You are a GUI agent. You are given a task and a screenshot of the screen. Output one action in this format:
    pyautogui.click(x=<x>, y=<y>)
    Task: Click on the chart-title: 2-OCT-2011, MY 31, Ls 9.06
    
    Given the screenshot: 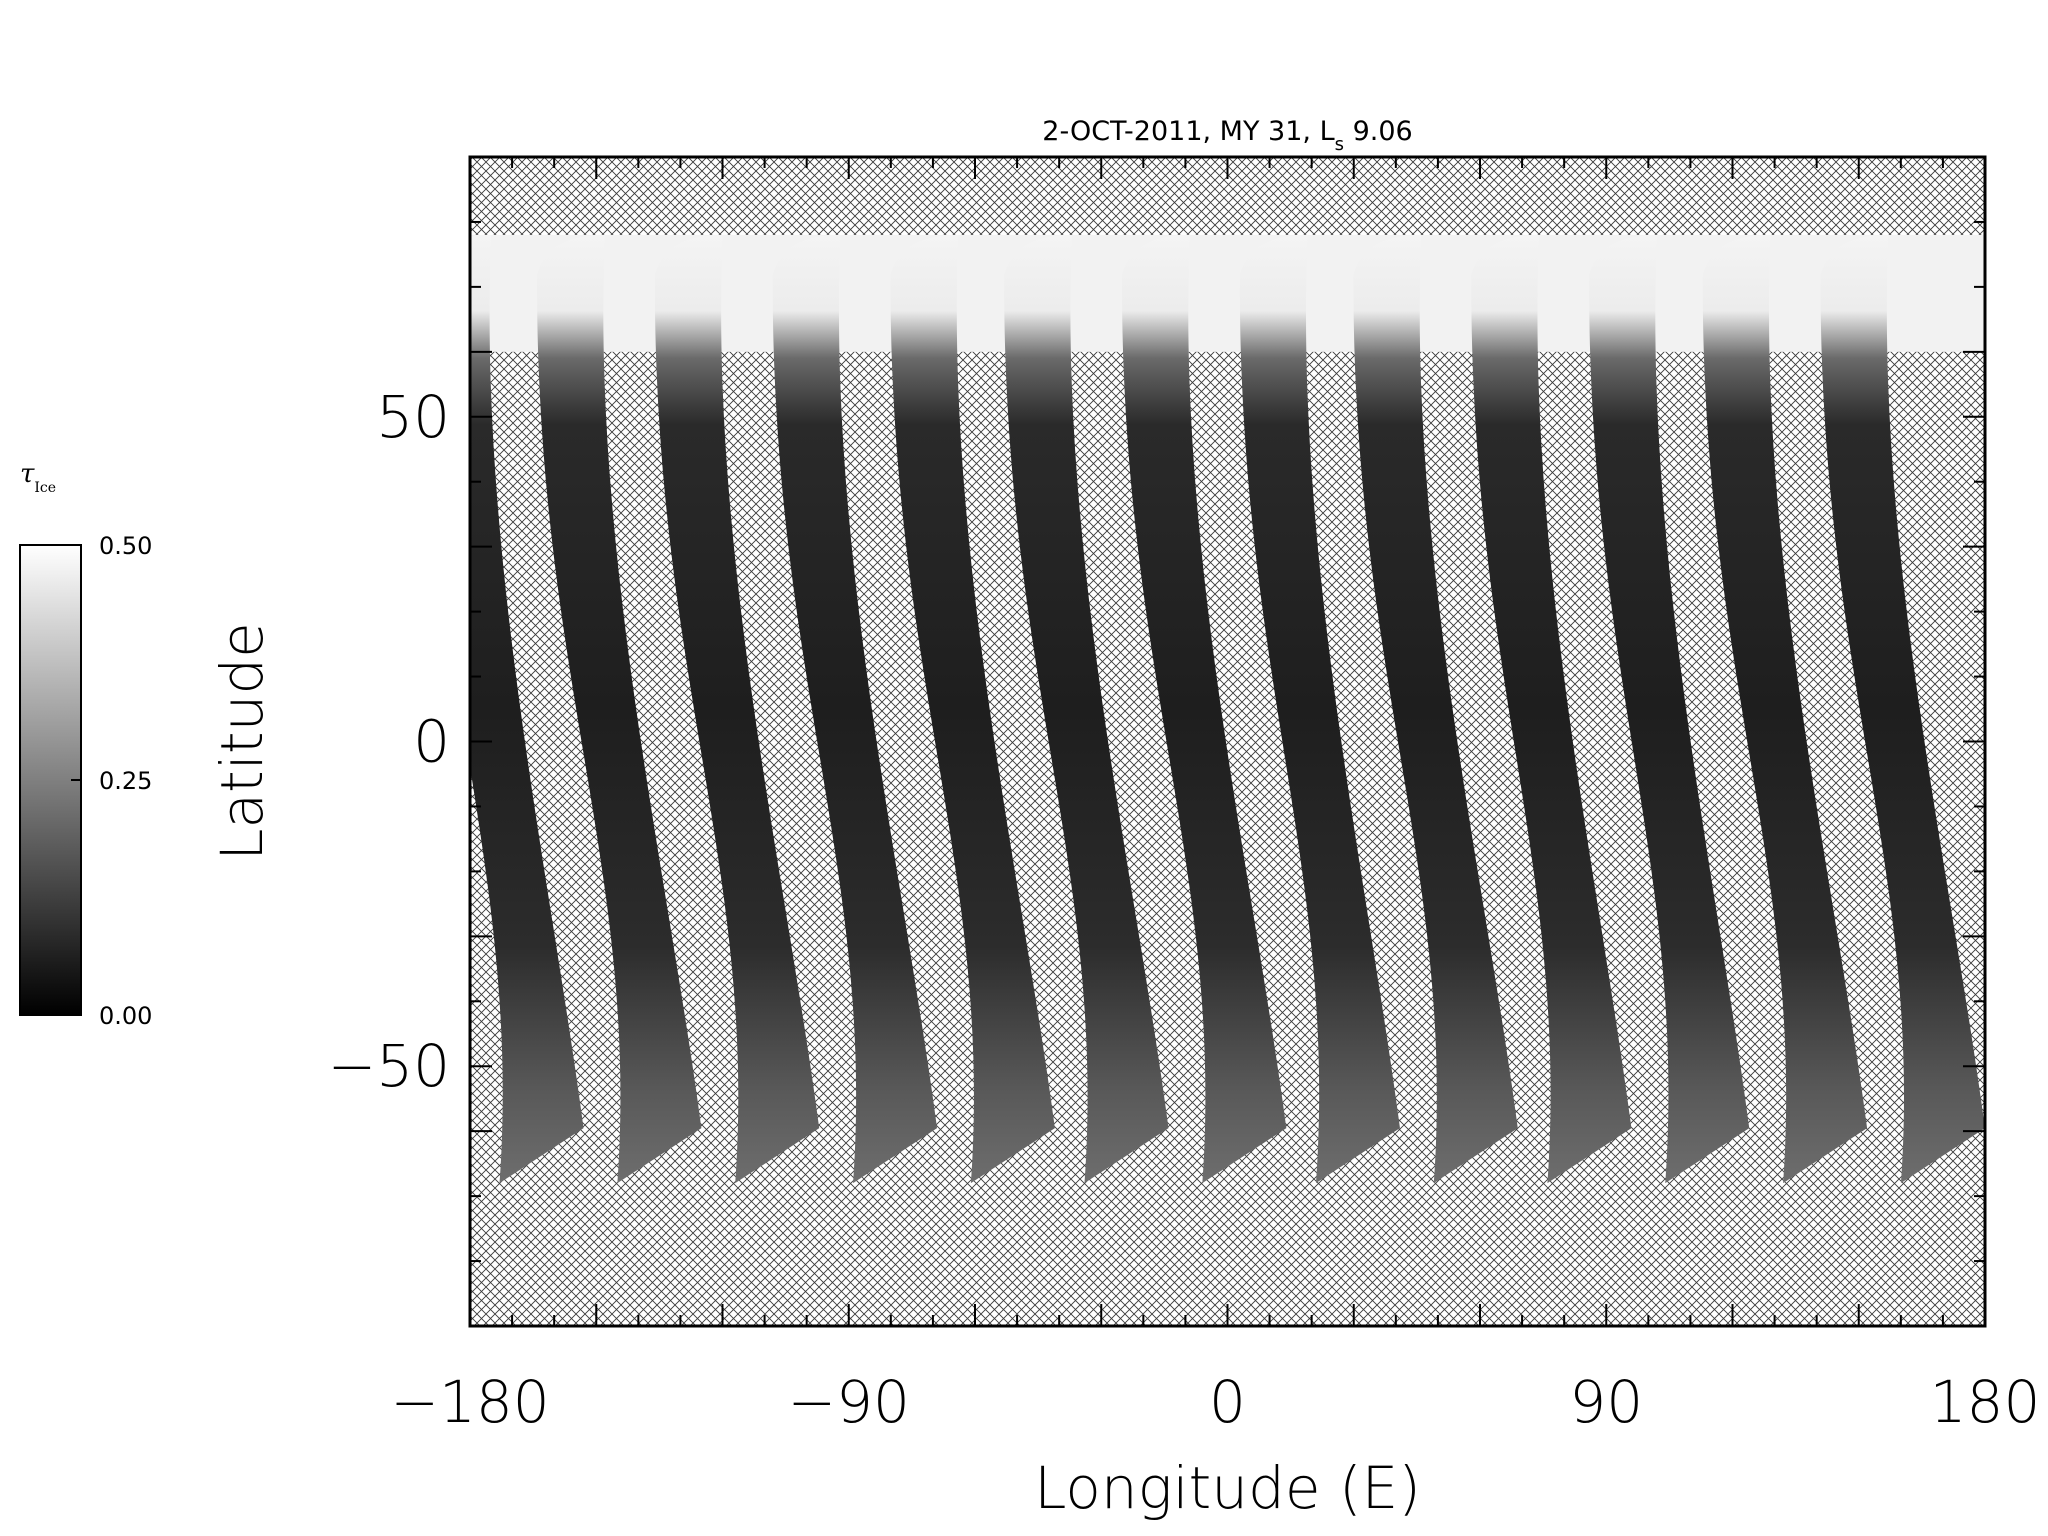 What is the action you would take?
    pyautogui.click(x=1227, y=135)
    